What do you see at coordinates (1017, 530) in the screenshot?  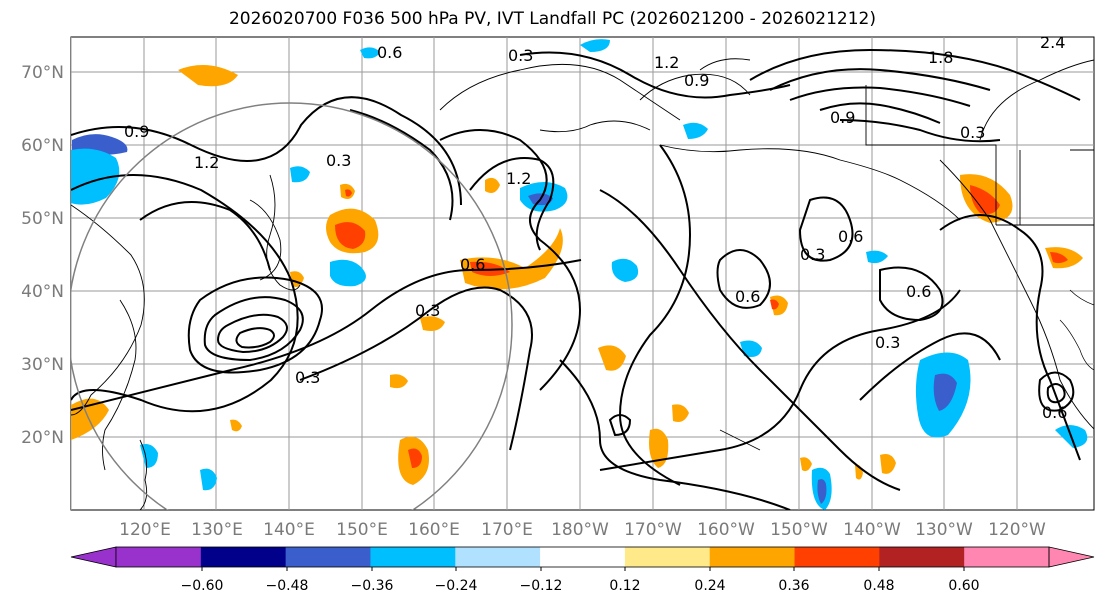 I see `lon-label: 120°W` at bounding box center [1017, 530].